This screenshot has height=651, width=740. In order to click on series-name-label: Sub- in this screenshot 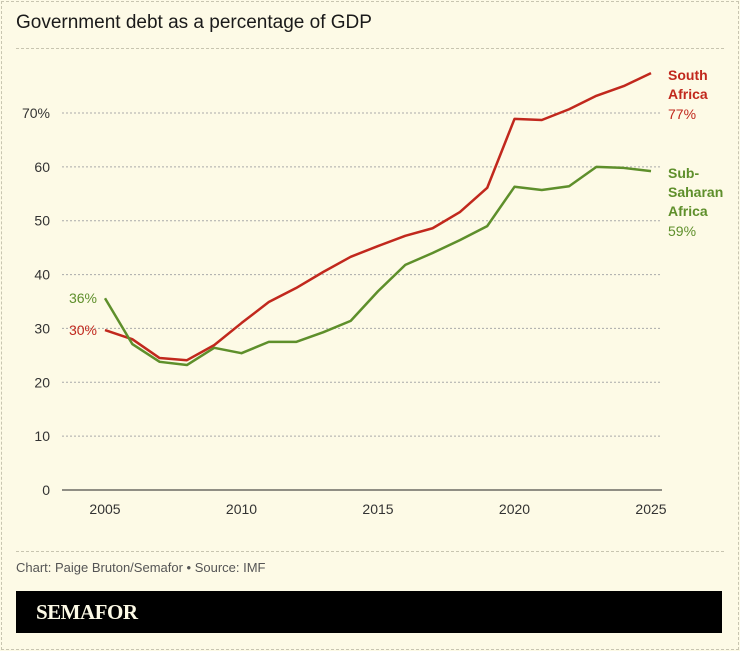, I will do `click(683, 173)`.